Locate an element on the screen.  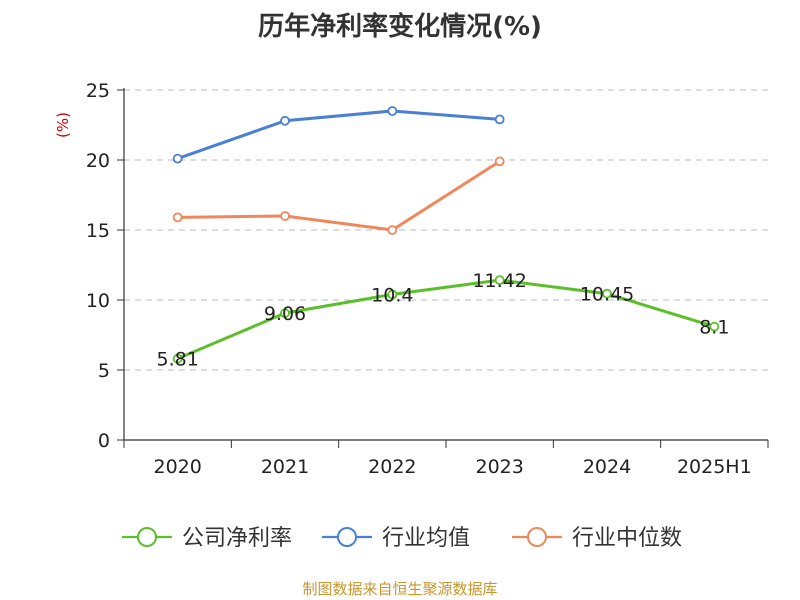
x-tick-label: 2021 is located at coordinates (285, 467).